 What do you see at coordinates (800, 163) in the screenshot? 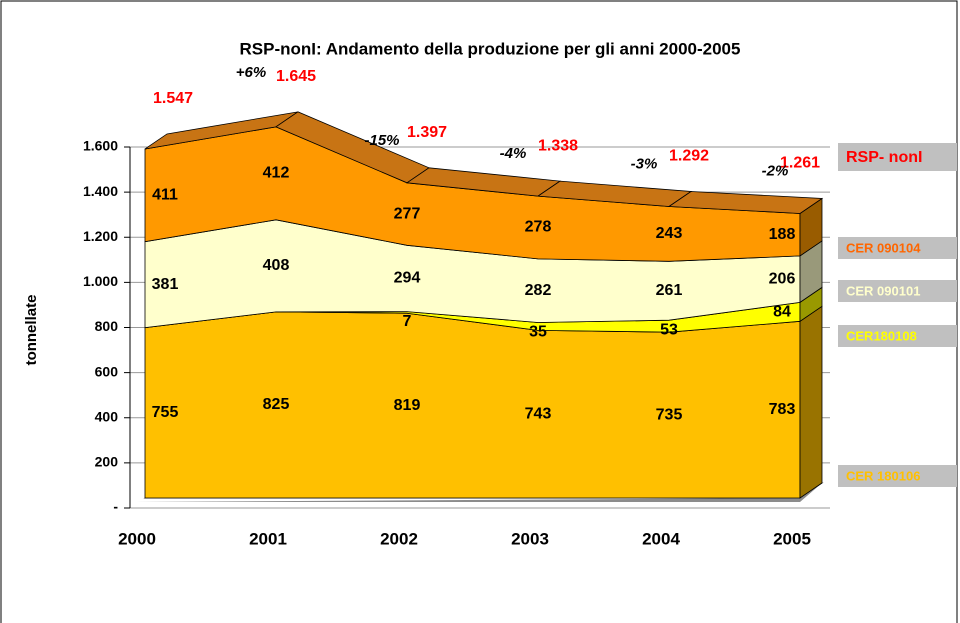
I see `total-label: 1.261` at bounding box center [800, 163].